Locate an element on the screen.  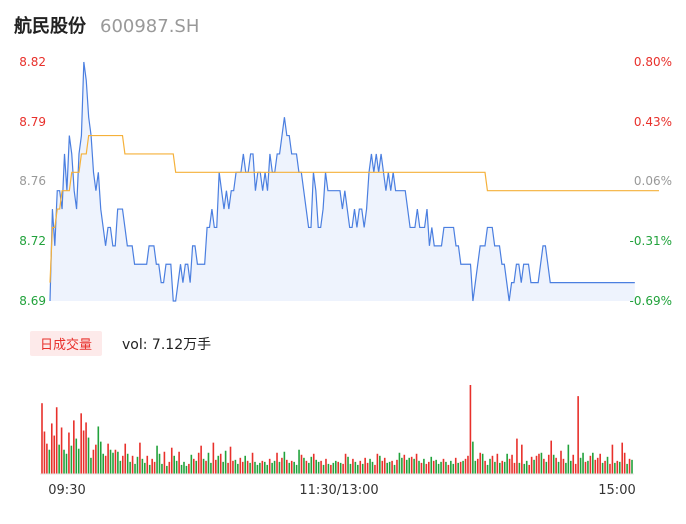
daily-volume-tab: 日成交量 is located at coordinates (66, 343).